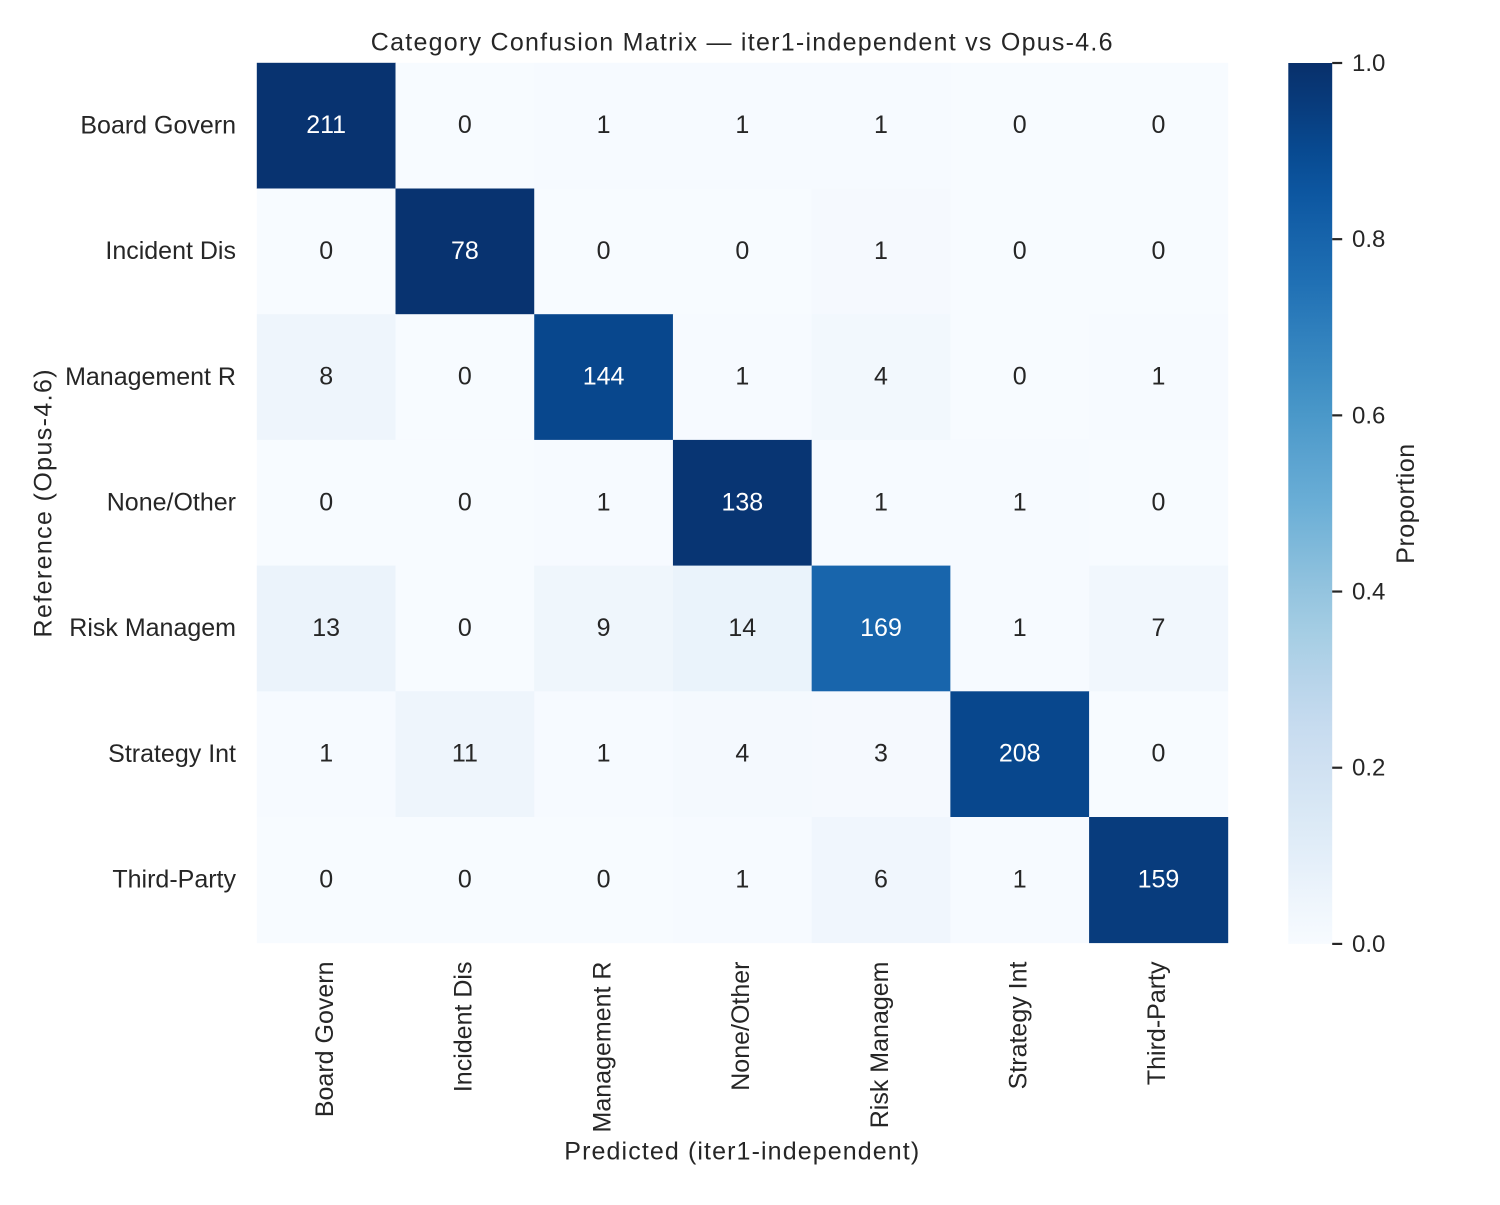 The width and height of the screenshot is (1500, 1205). What do you see at coordinates (742, 1152) in the screenshot?
I see `svg-text: Predicted (iter1-independent)` at bounding box center [742, 1152].